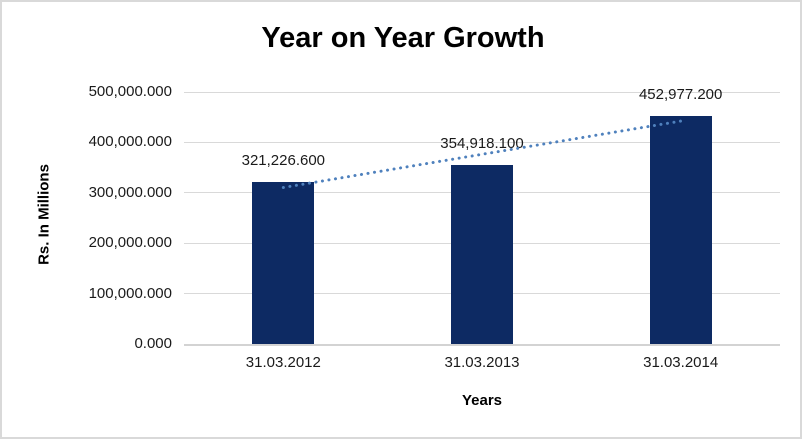 The height and width of the screenshot is (439, 802). Describe the element at coordinates (482, 154) in the screenshot. I see `trendline` at that location.